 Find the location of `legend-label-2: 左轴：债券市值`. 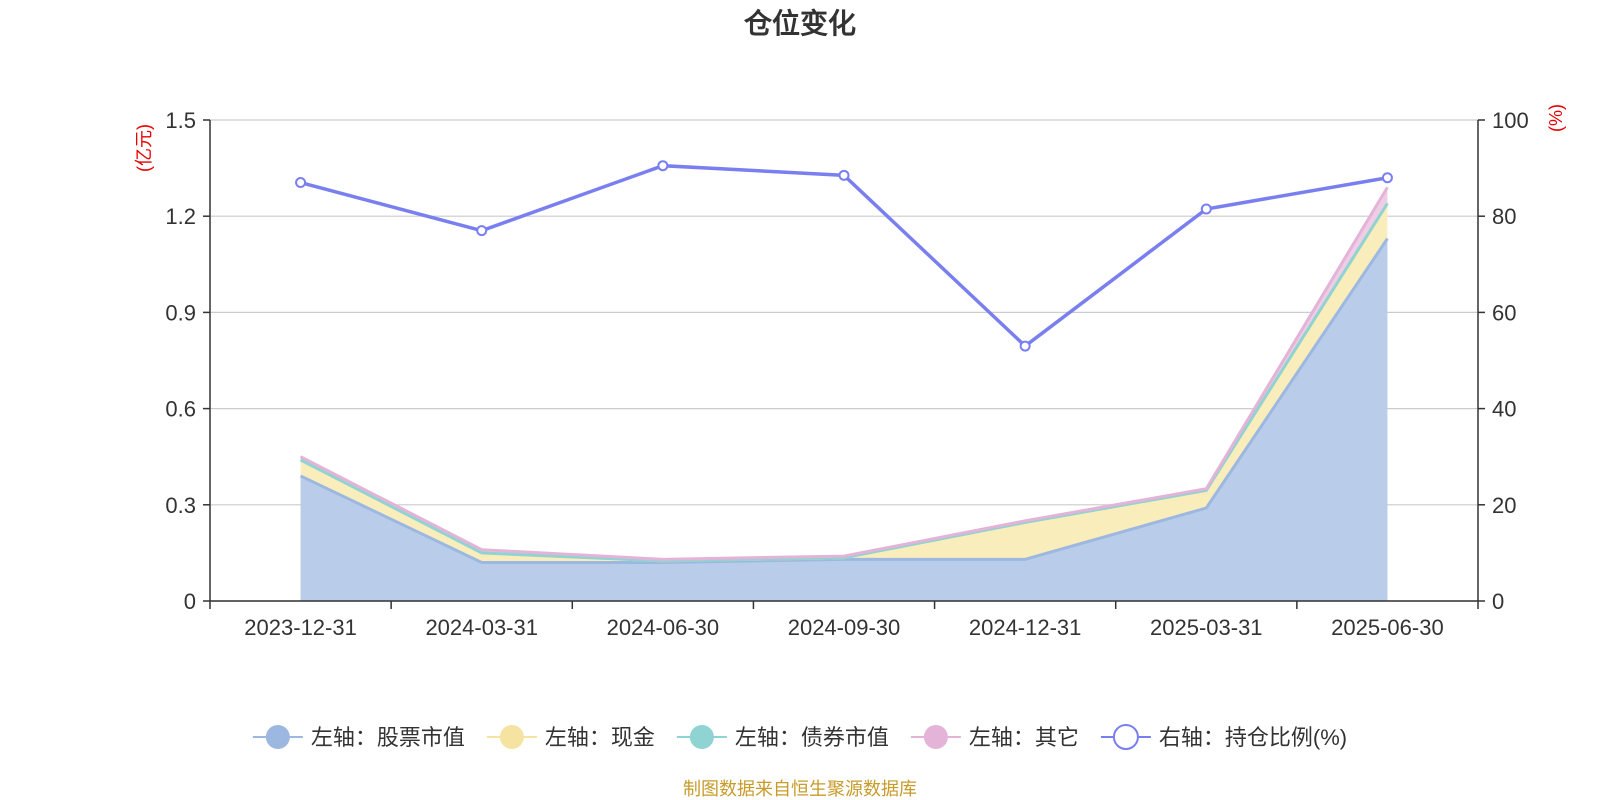

legend-label-2: 左轴：债券市值 is located at coordinates (812, 737).